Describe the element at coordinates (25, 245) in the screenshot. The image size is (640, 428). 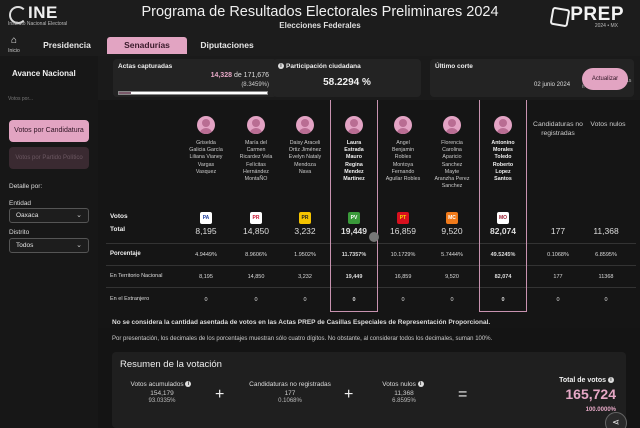
I see `distrito-value: Todos` at that location.